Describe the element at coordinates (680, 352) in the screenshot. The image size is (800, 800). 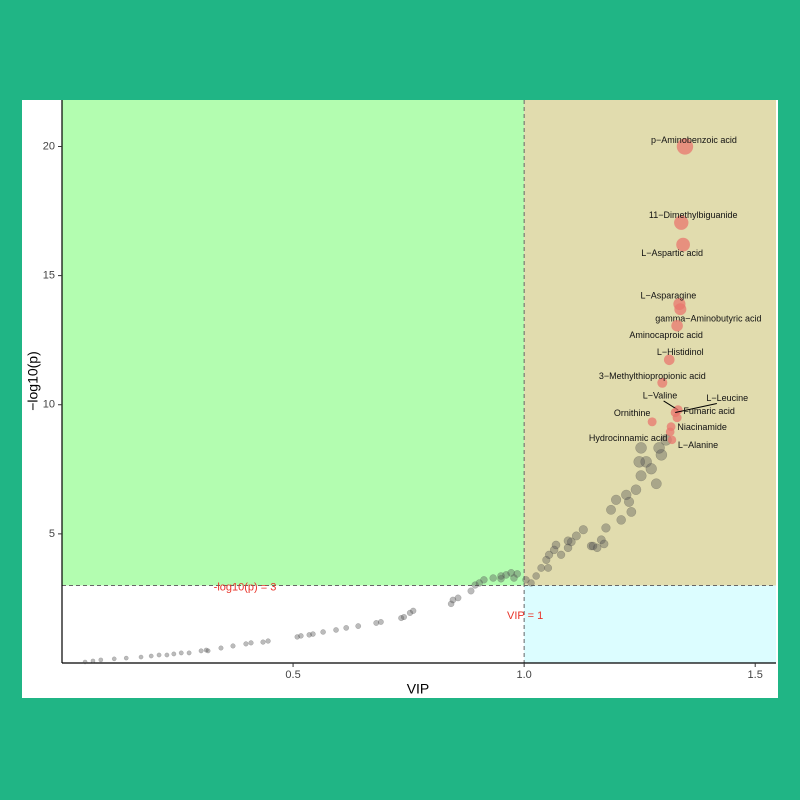
I see `point-label: L−Histidinol` at that location.